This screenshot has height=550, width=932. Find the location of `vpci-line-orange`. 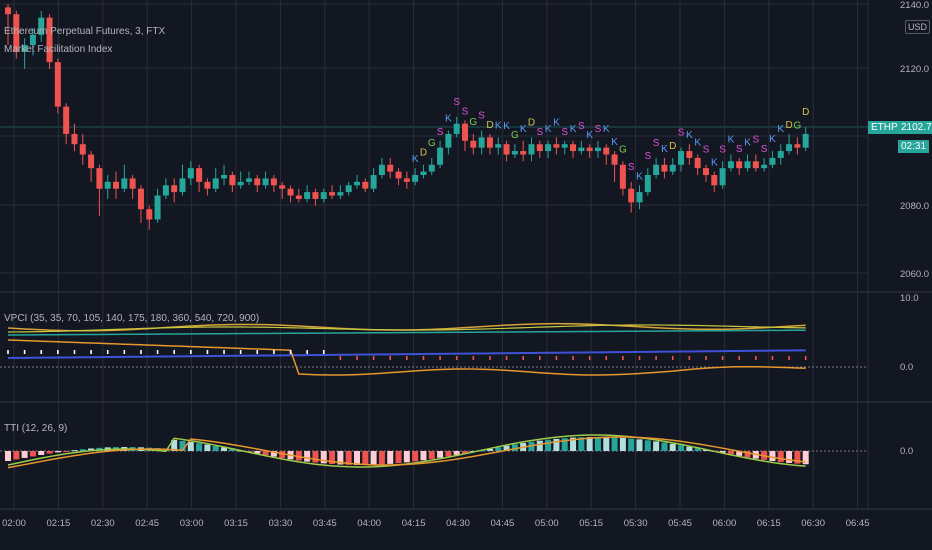

vpci-line-orange is located at coordinates (406, 357).